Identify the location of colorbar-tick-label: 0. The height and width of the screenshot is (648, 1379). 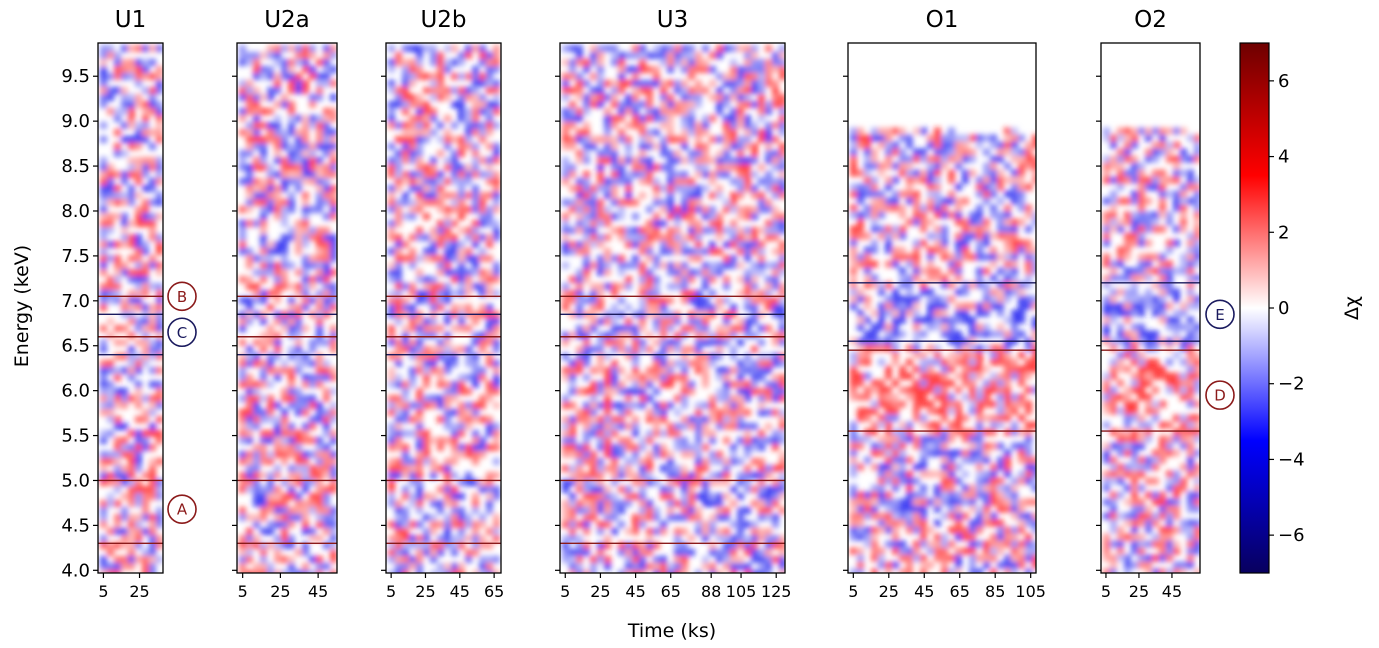
(1283, 308).